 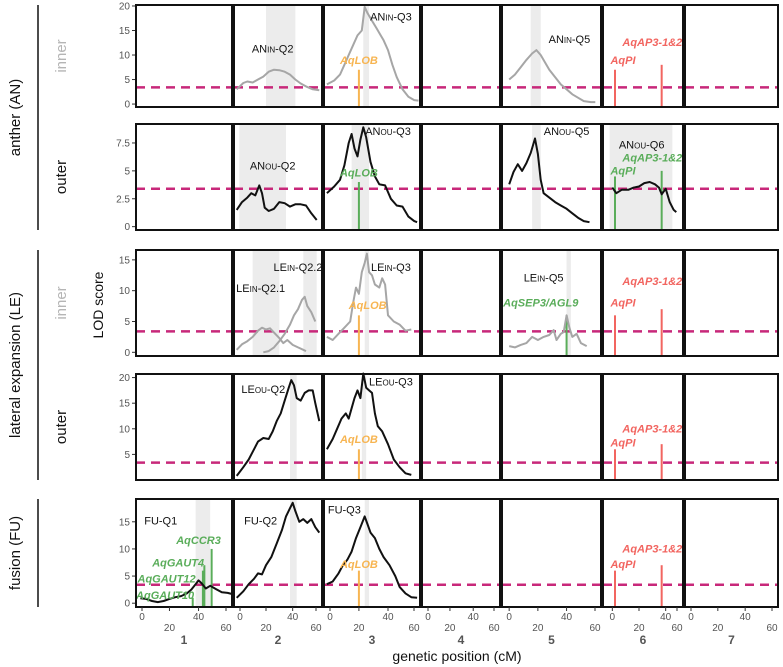 I want to click on facet-chr-2: FU-Q2 0 20 40 60 2, so click(x=278, y=572).